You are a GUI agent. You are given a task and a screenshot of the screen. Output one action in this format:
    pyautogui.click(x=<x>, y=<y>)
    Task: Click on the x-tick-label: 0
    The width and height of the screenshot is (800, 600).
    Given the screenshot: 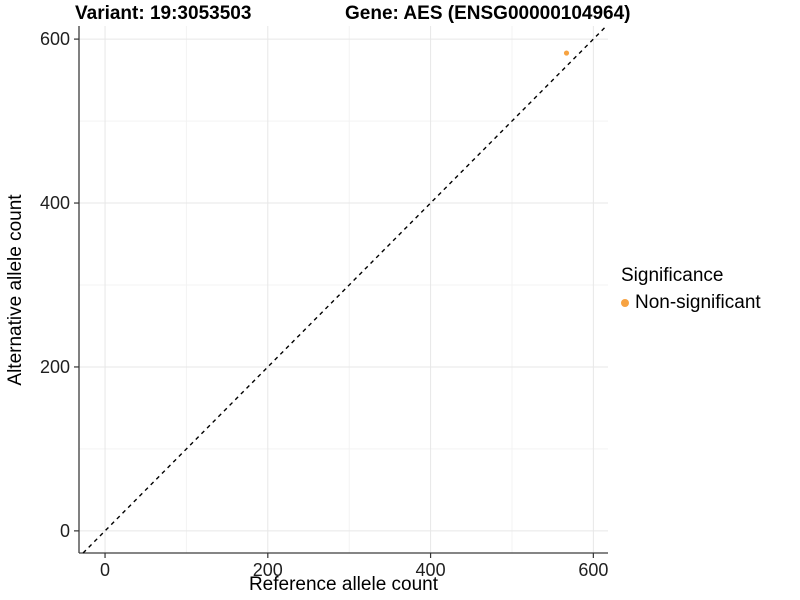 What is the action you would take?
    pyautogui.click(x=105, y=570)
    